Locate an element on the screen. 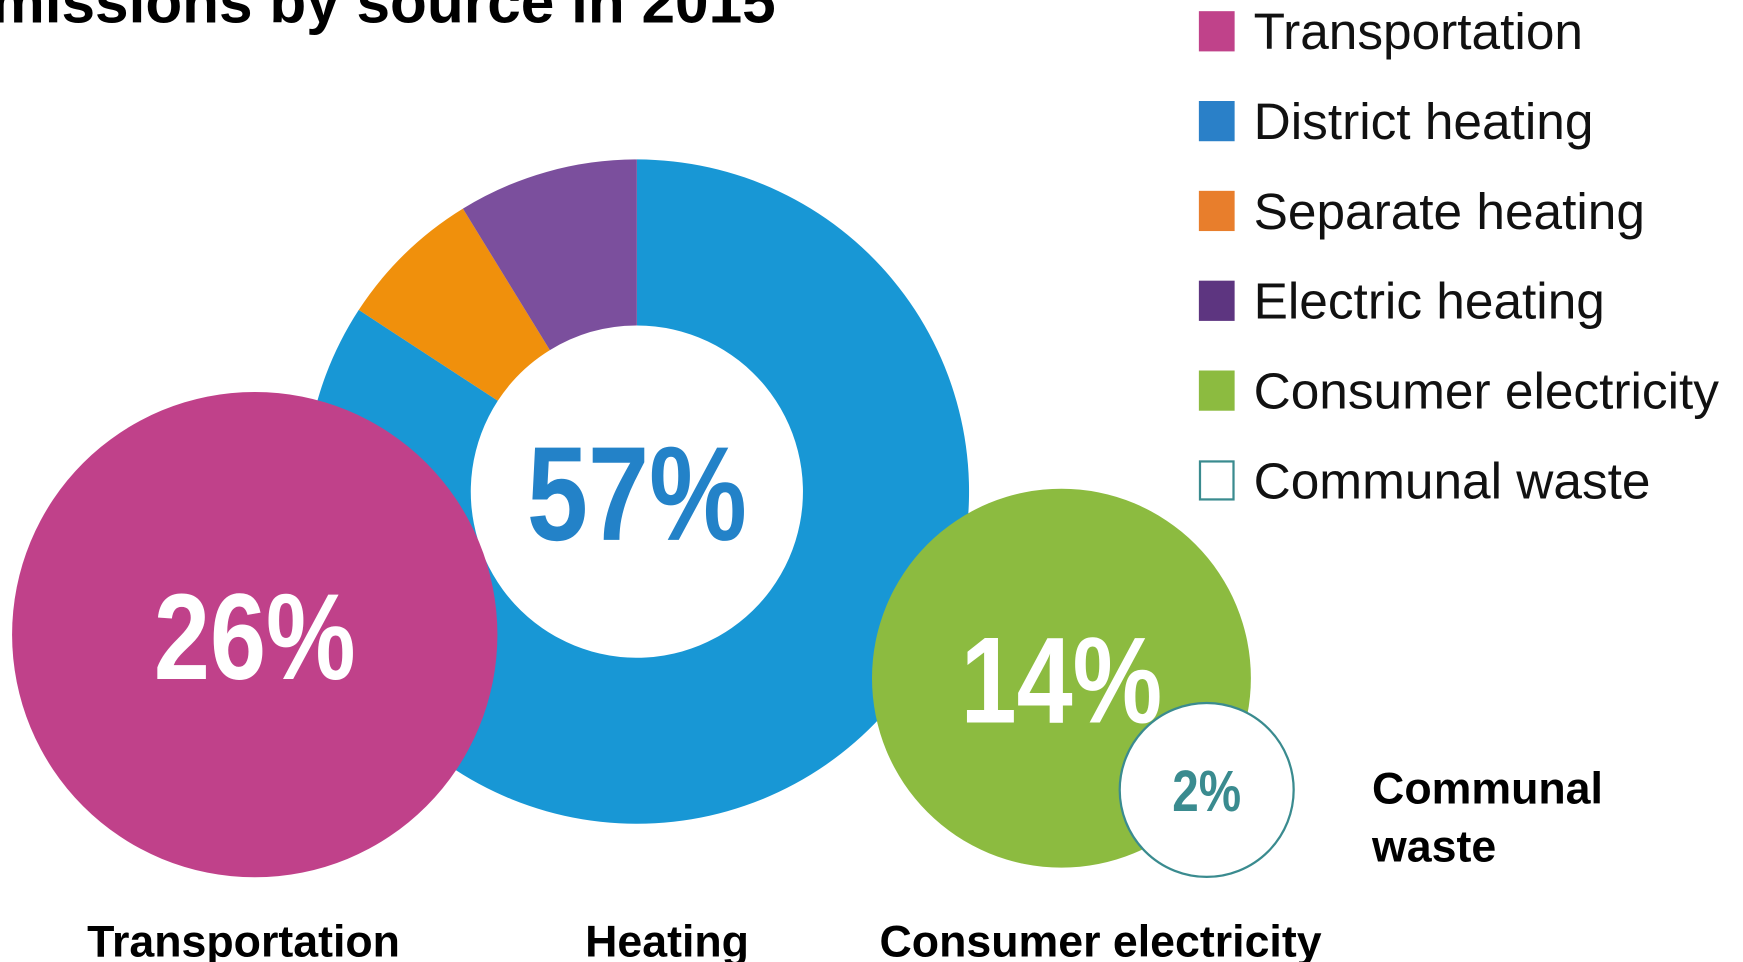 The height and width of the screenshot is (962, 1743). value-label: 2% is located at coordinates (1206, 791).